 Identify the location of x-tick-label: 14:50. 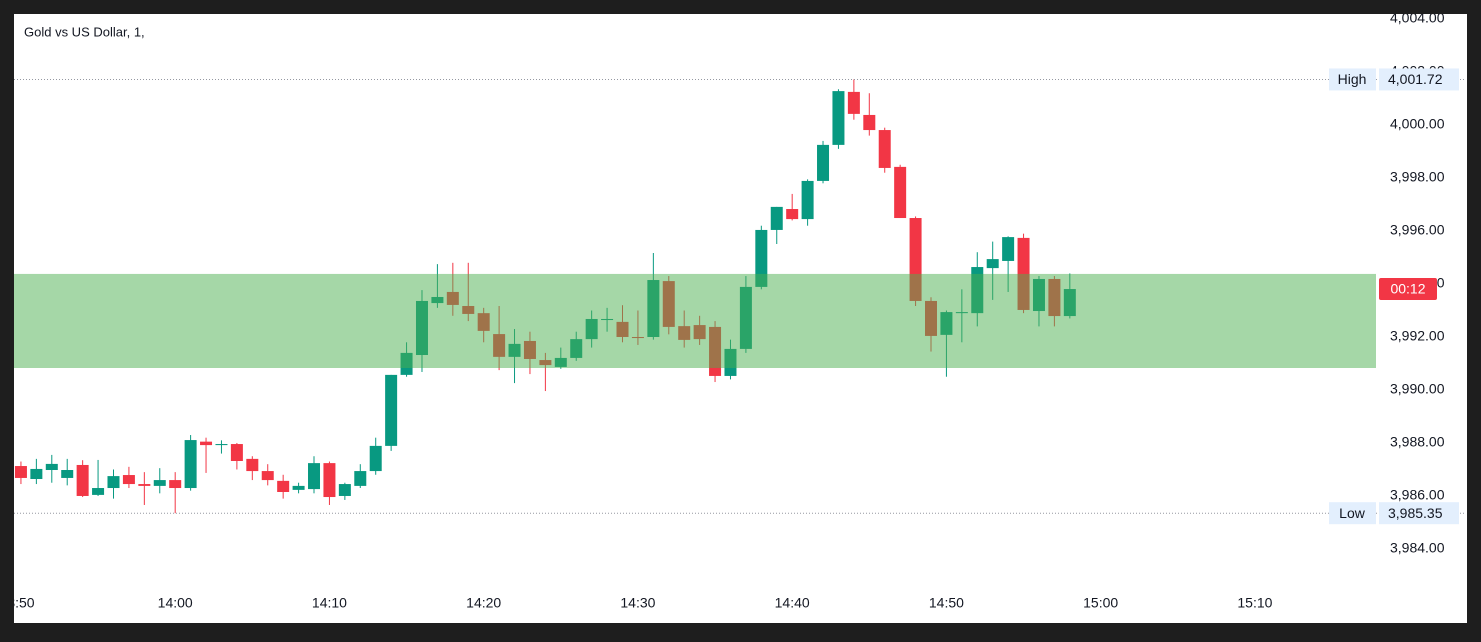
(946, 603).